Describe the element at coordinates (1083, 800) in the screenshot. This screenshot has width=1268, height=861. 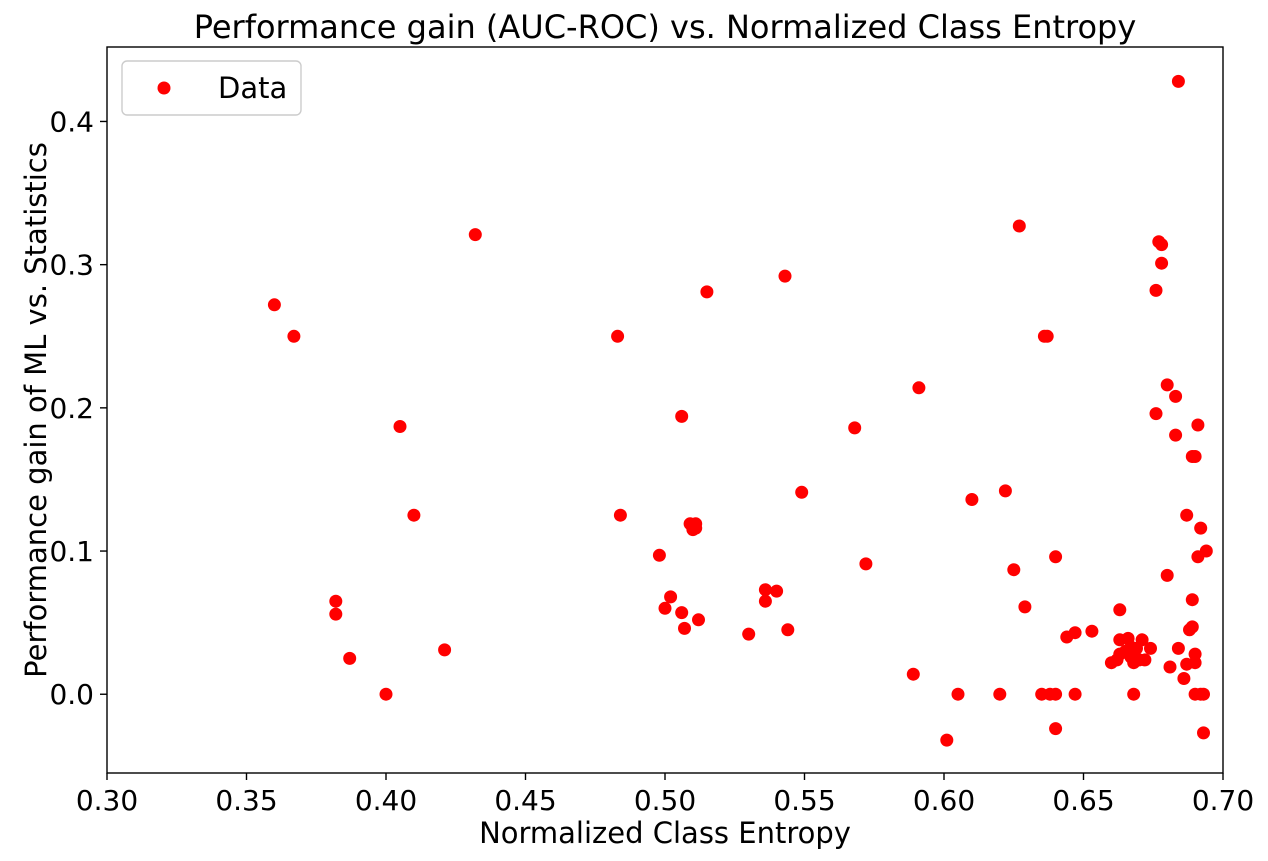
I see `x-tick-label: 0.65` at that location.